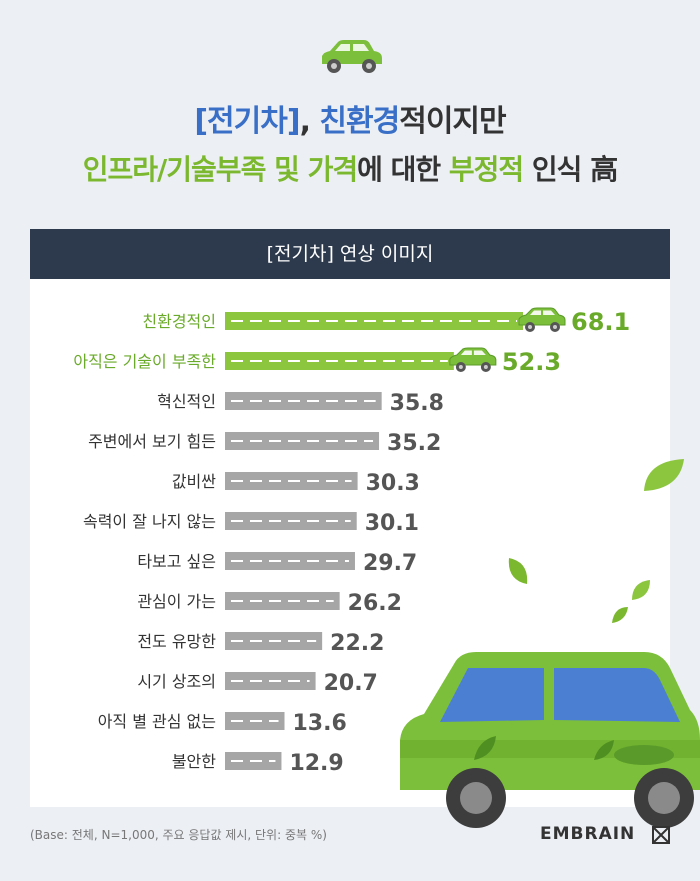 This screenshot has height=881, width=700. I want to click on category-label: 전도 유망한, so click(176, 641).